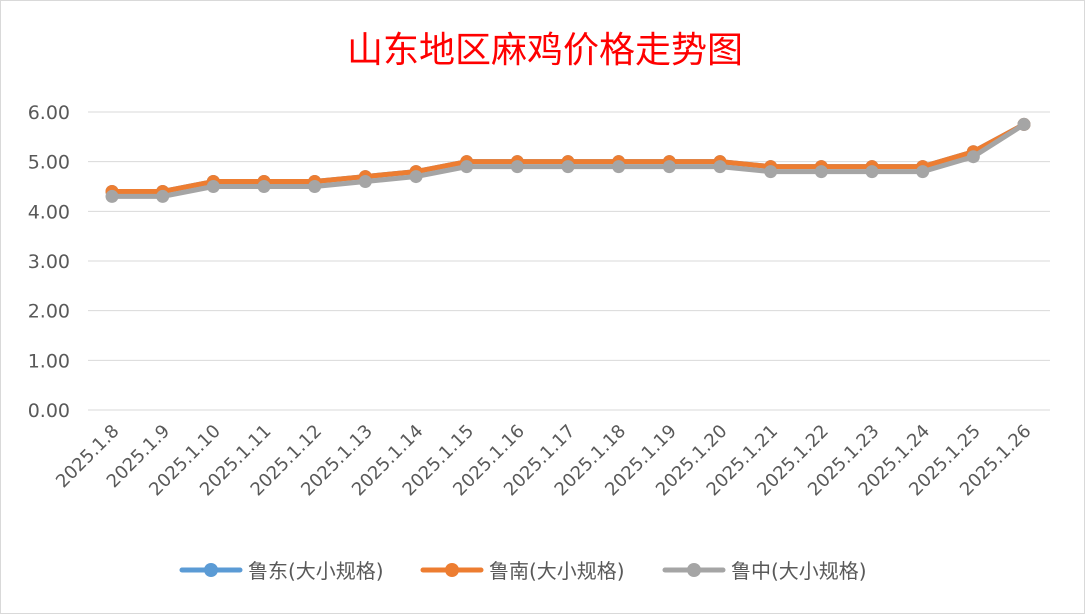 The image size is (1085, 614). What do you see at coordinates (49, 361) in the screenshot?
I see `y-tick-label: 1.00` at bounding box center [49, 361].